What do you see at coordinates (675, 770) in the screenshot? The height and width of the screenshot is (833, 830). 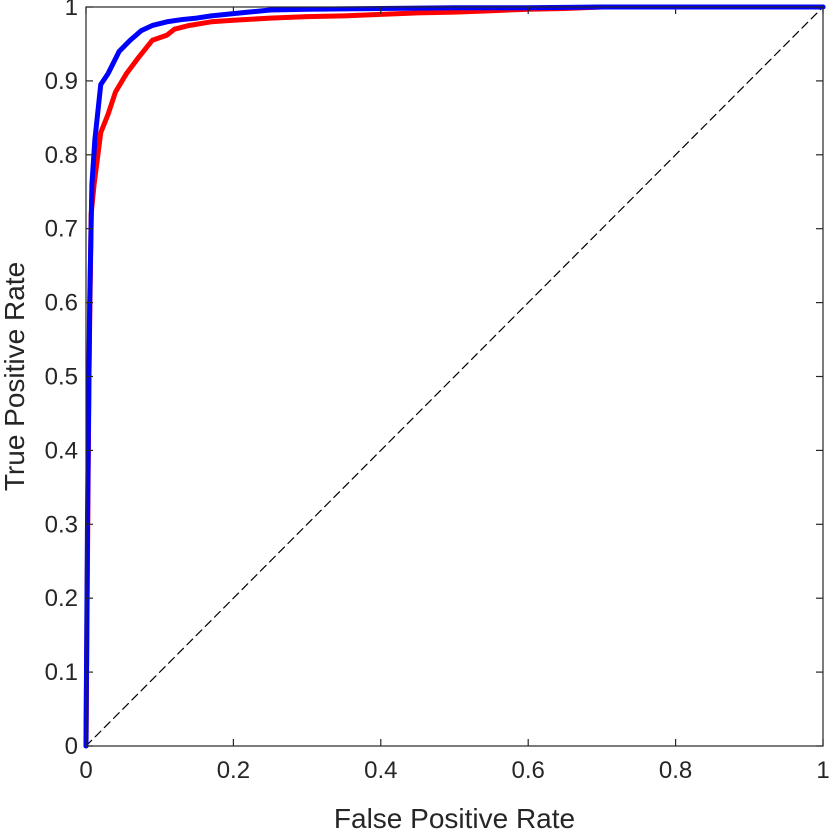 I see `x-tick-label: 0.8` at bounding box center [675, 770].